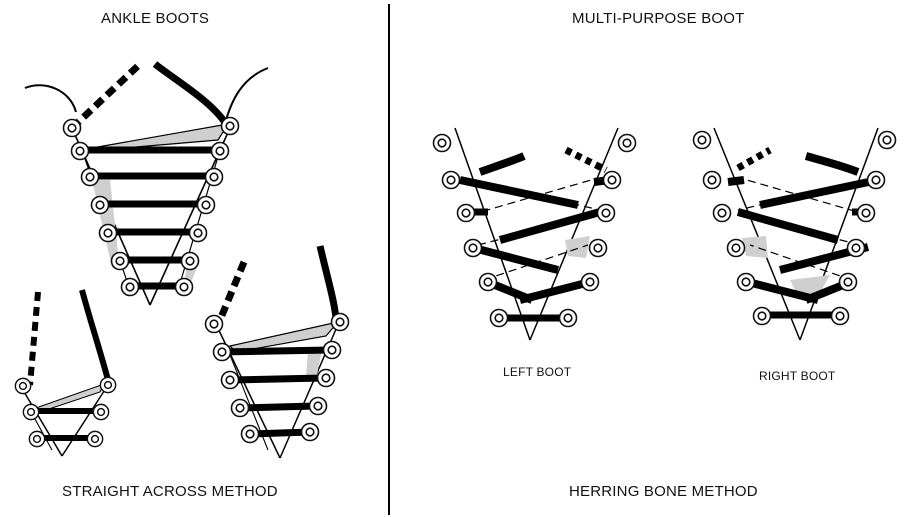  I want to click on left-boot, so click(536, 234).